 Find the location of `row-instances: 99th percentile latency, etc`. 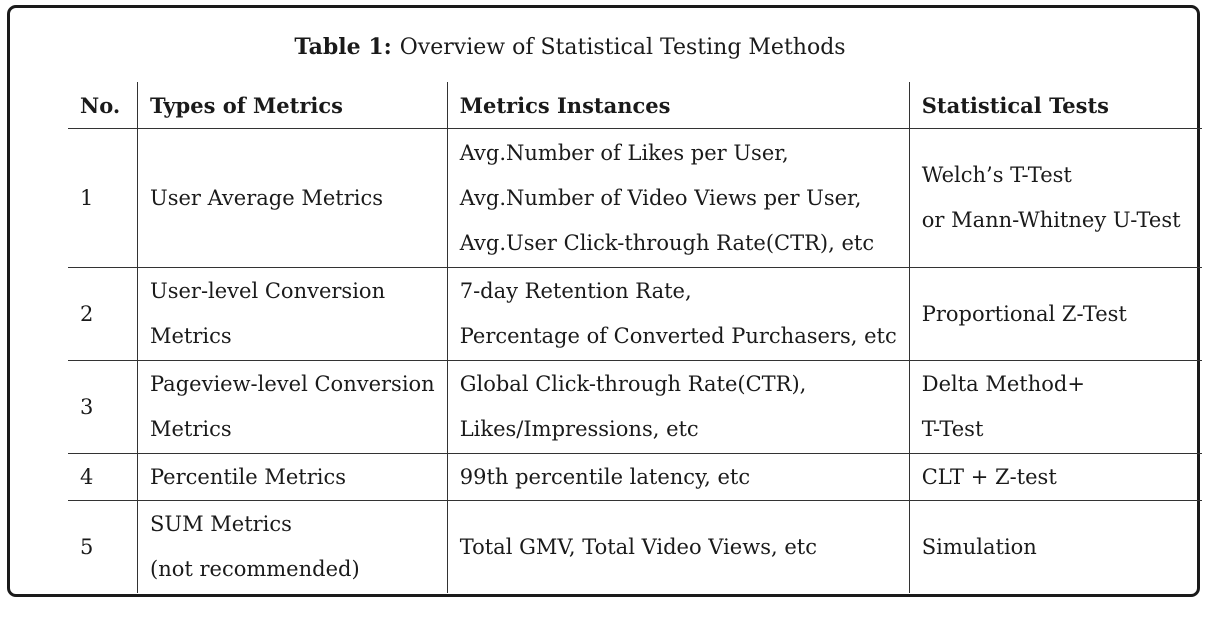

row-instances: 99th percentile latency, etc is located at coordinates (678, 477).